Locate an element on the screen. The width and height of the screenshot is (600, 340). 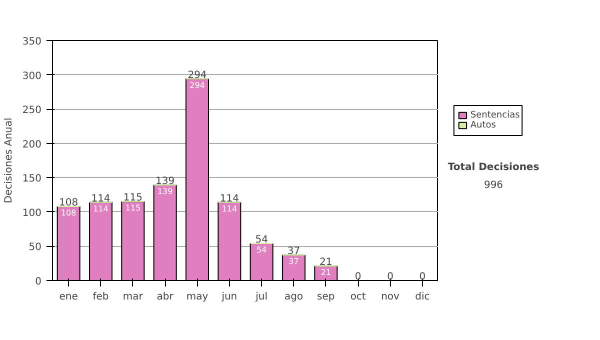
data-label: 54 is located at coordinates (261, 249).